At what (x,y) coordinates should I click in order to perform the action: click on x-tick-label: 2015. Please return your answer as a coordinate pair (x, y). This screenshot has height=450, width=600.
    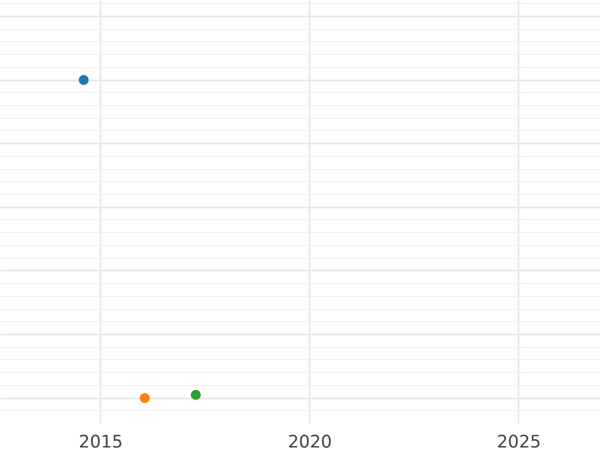
    Looking at the image, I should click on (100, 441).